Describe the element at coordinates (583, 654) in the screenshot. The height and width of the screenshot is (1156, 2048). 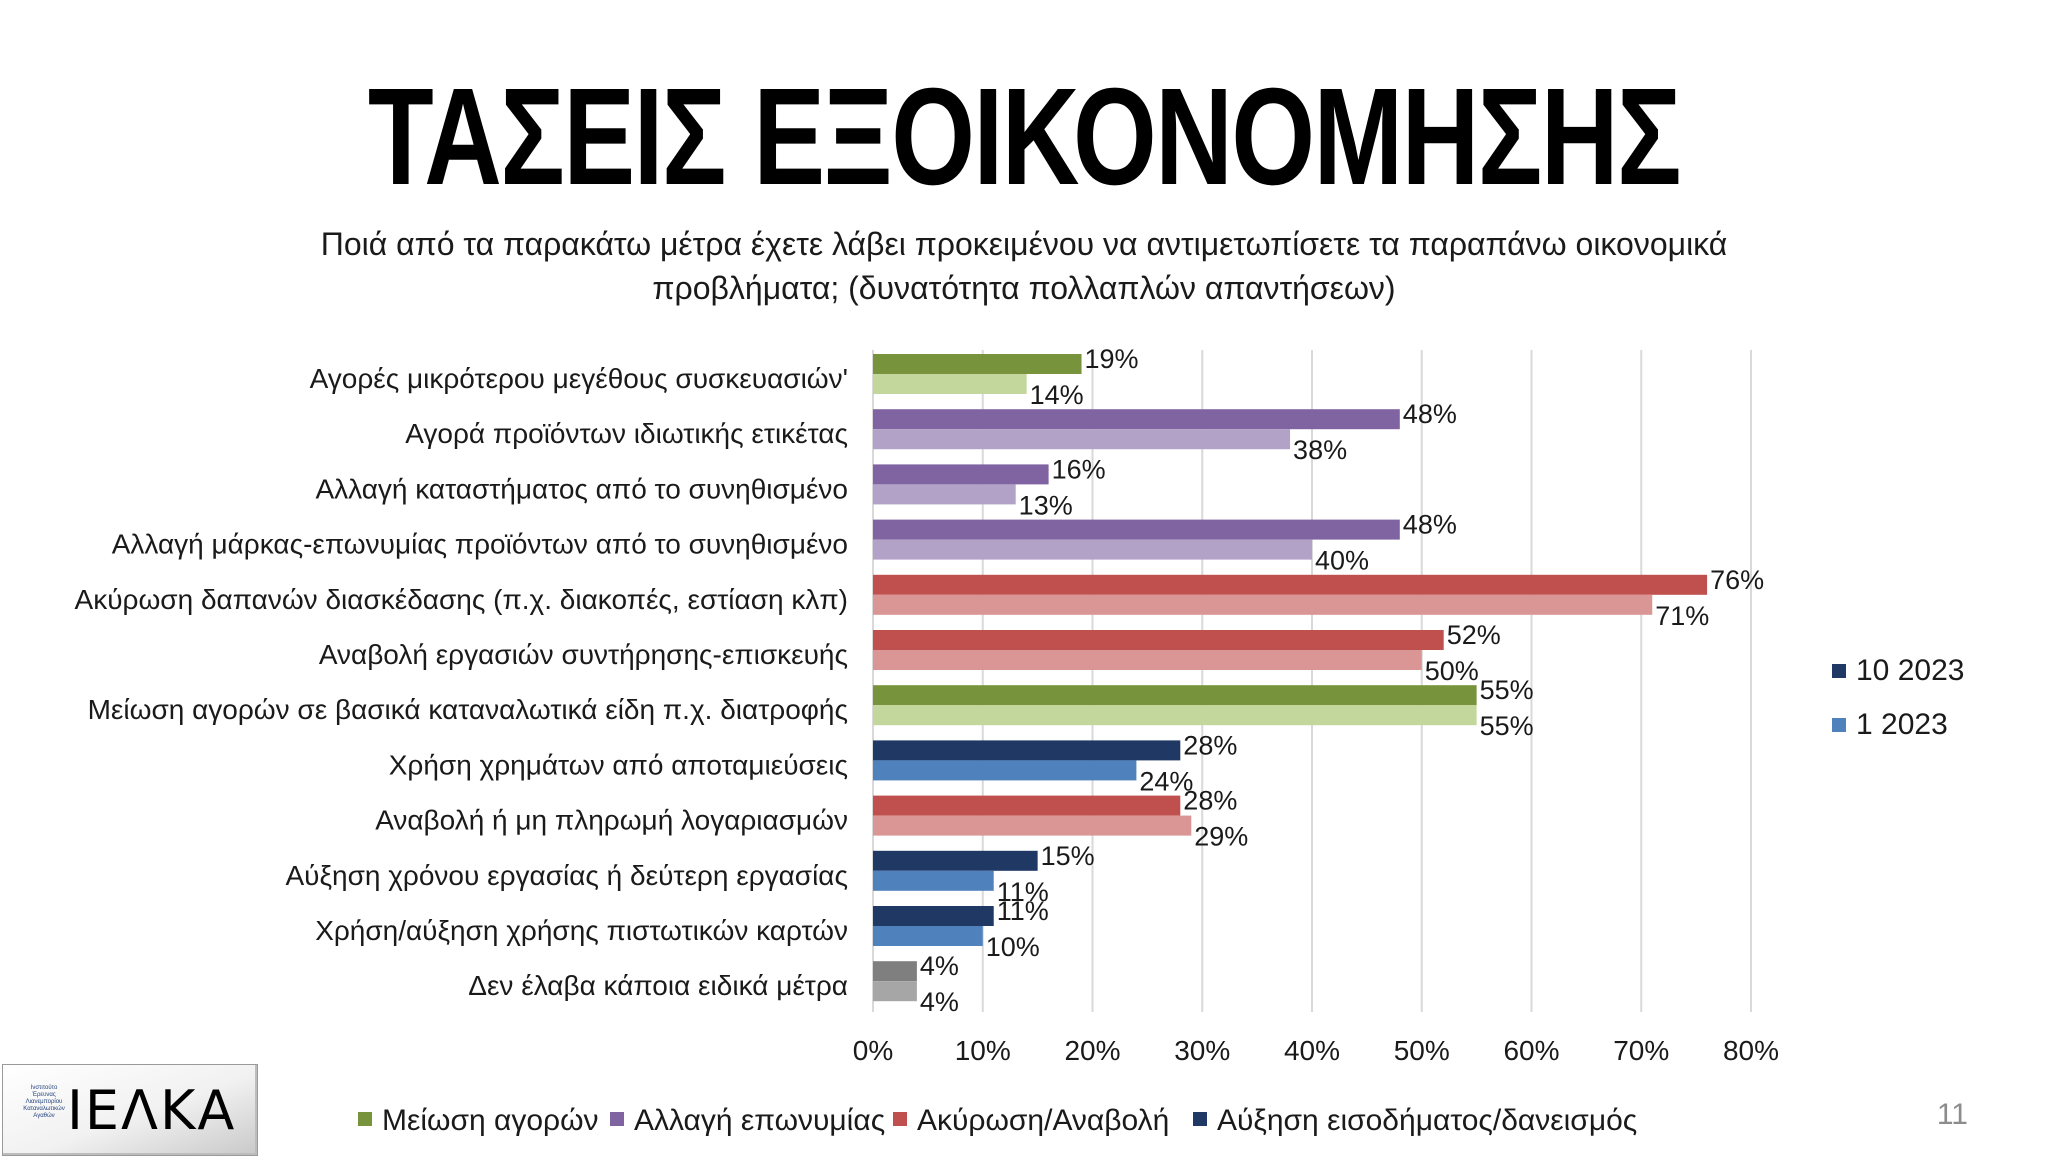
I see `category-label: Αναβολή εργασιών συντήρησης-επισκευής` at that location.